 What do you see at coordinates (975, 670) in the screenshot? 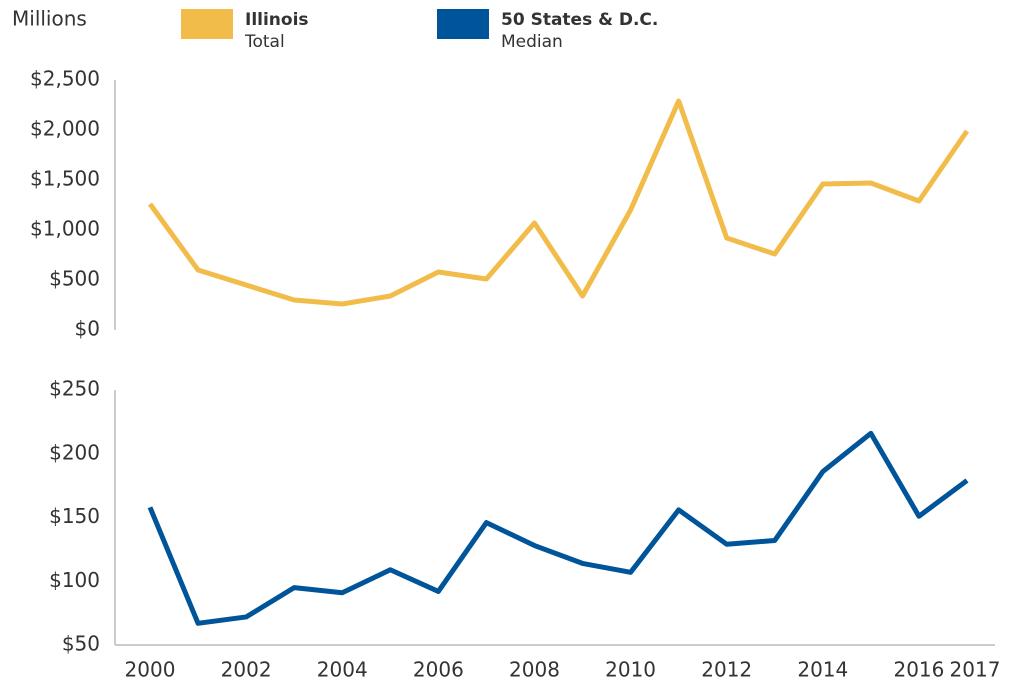
I see `x-tick-label: 2017` at bounding box center [975, 670].